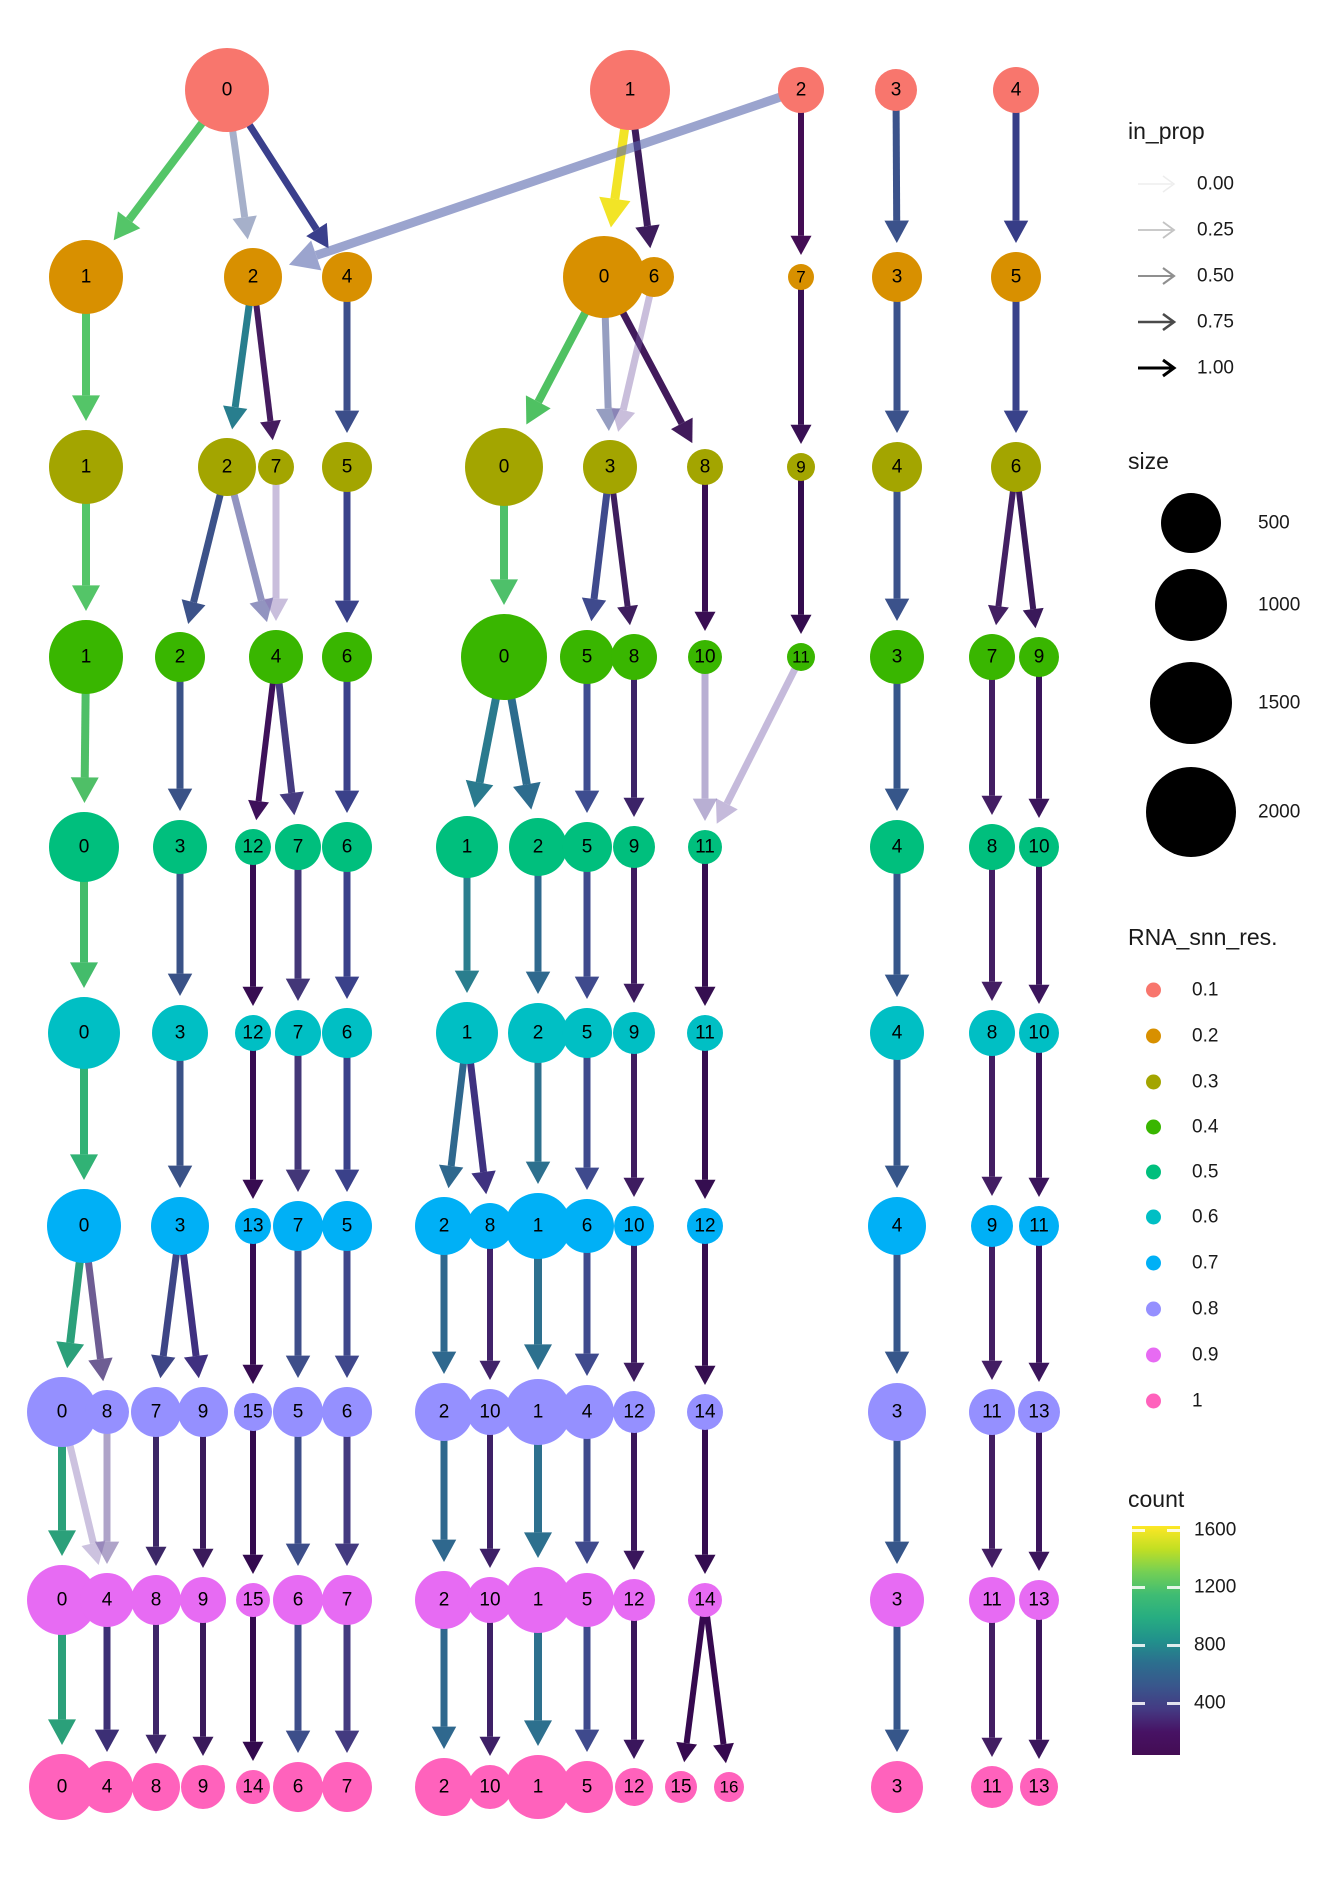  What do you see at coordinates (1215, 230) in the screenshot?
I see `inprop-item-label: 0.25` at bounding box center [1215, 230].